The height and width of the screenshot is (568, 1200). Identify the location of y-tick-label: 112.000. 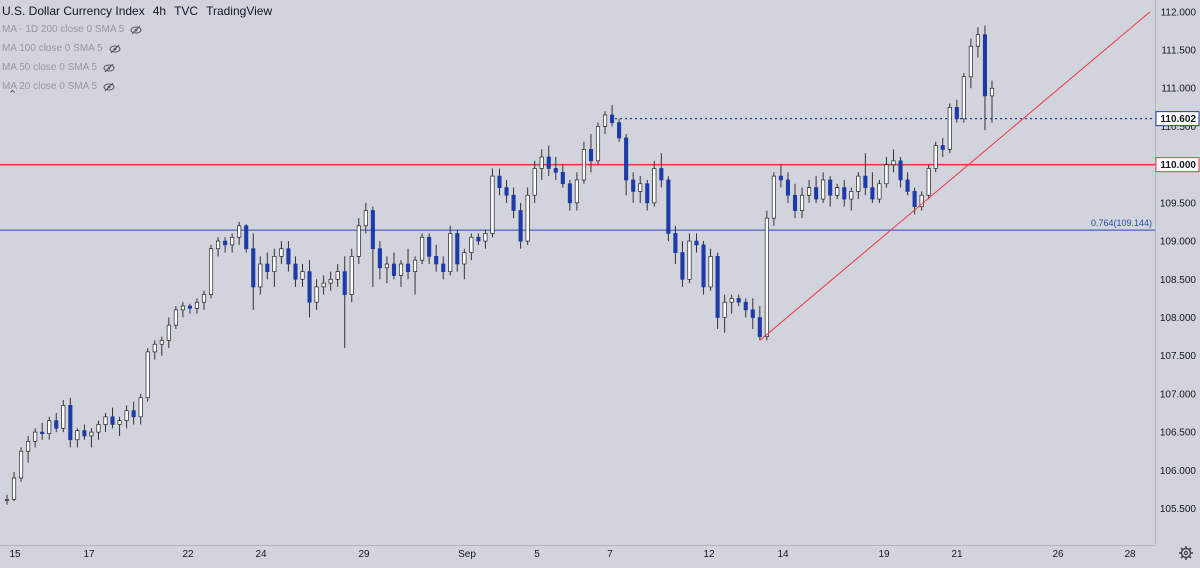
(1179, 12).